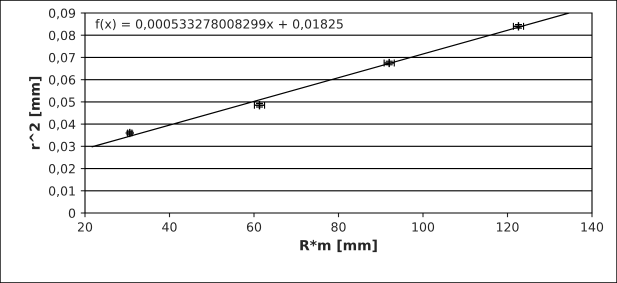 The height and width of the screenshot is (283, 617). Describe the element at coordinates (35, 113) in the screenshot. I see `y-axis-title: r^2 [mm]` at that location.